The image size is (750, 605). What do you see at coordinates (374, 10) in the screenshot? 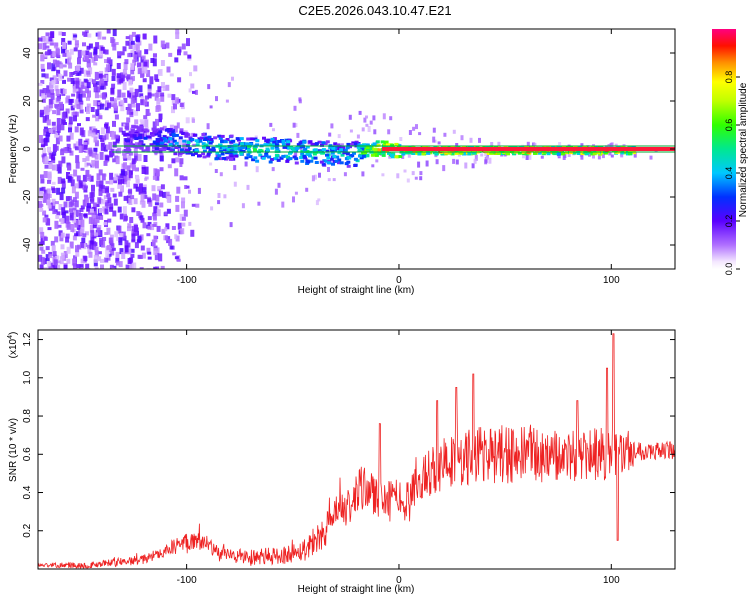
I see `chart-title: C2E5.2026.043.10.47.E21` at bounding box center [374, 10].